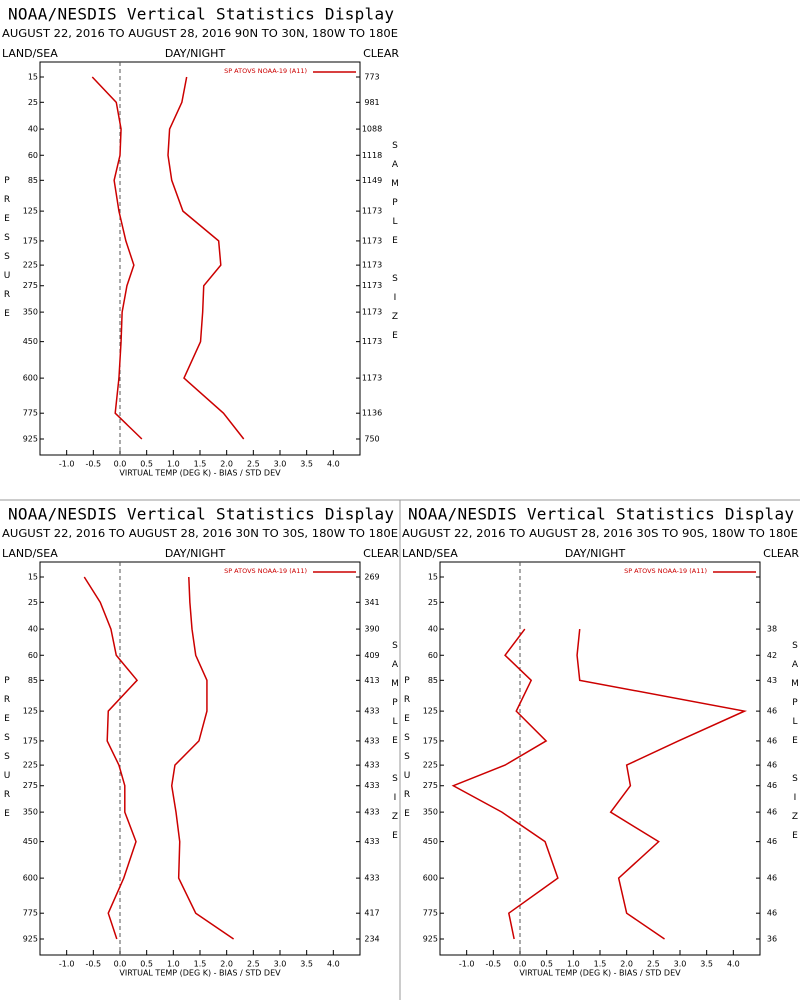 Image resolution: width=800 pixels, height=1000 pixels. What do you see at coordinates (30, 341) in the screenshot?
I see `y-tick-label: 450` at bounding box center [30, 341].